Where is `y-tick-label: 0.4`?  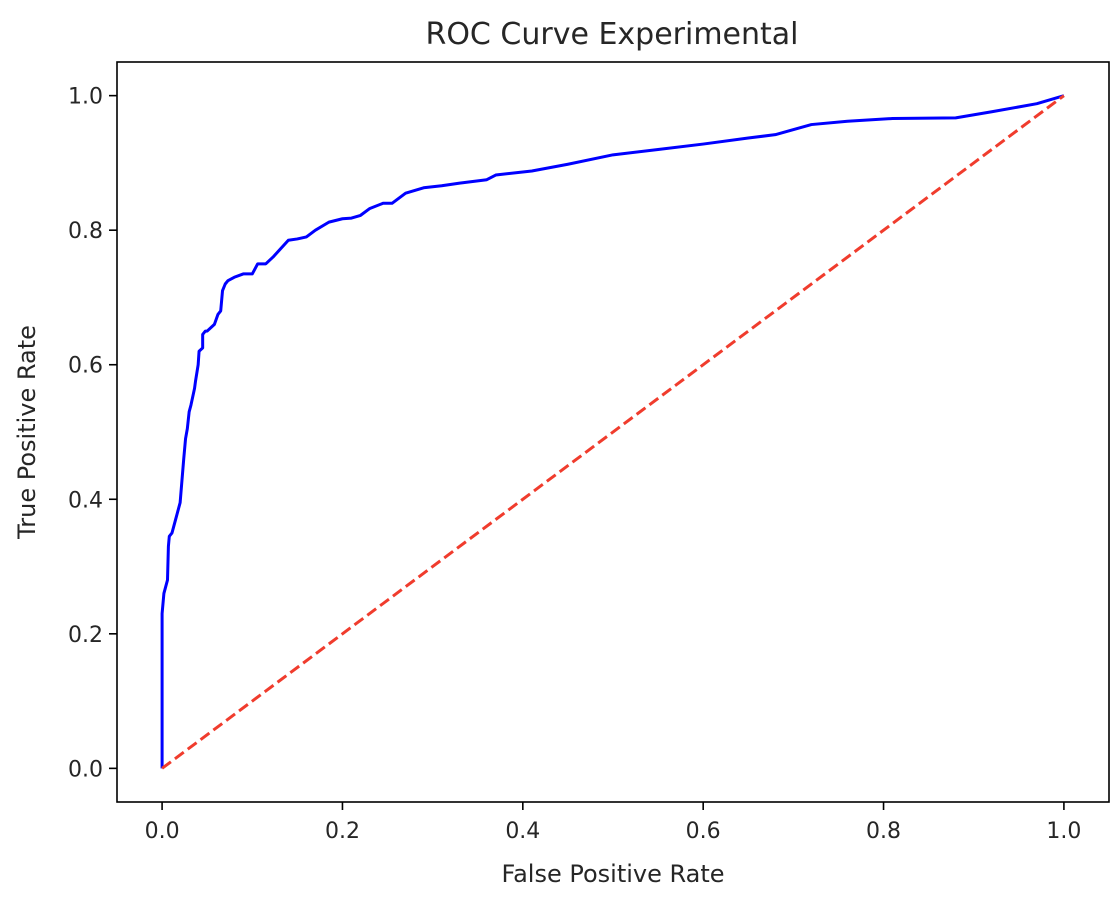 y-tick-label: 0.4 is located at coordinates (85, 500).